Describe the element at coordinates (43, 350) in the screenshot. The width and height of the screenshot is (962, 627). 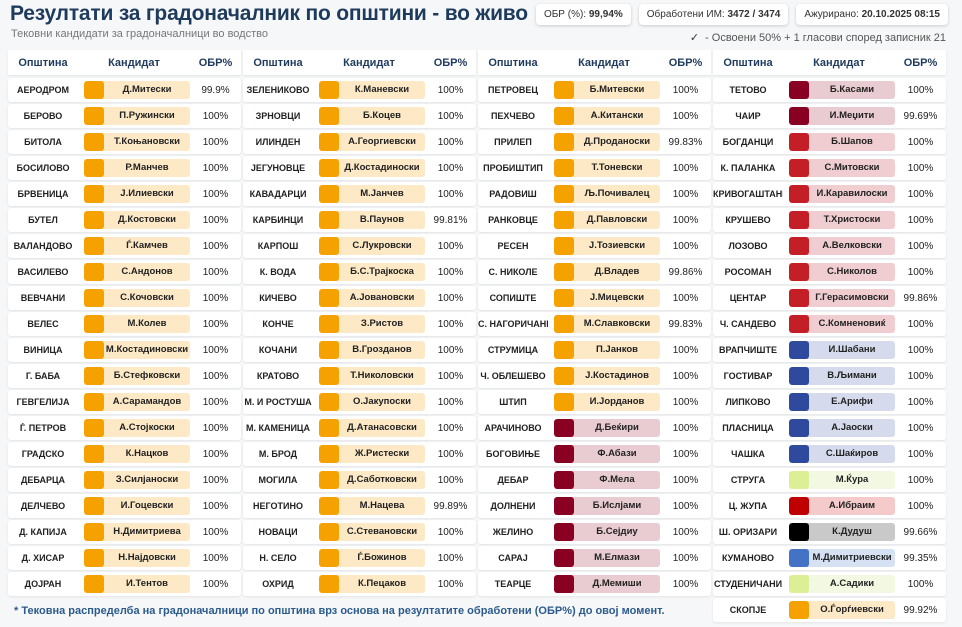
I see `town-name: ВИНИЦА` at that location.